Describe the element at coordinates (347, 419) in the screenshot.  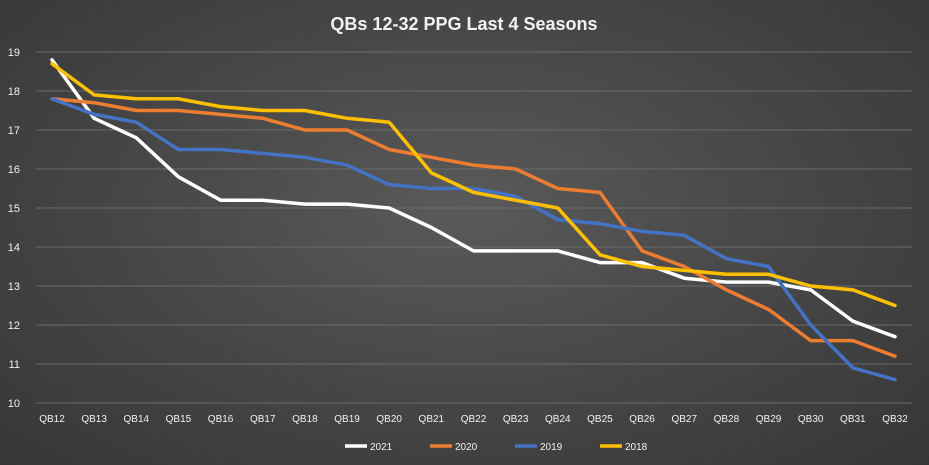
I see `x-tick-label: QB19` at that location.